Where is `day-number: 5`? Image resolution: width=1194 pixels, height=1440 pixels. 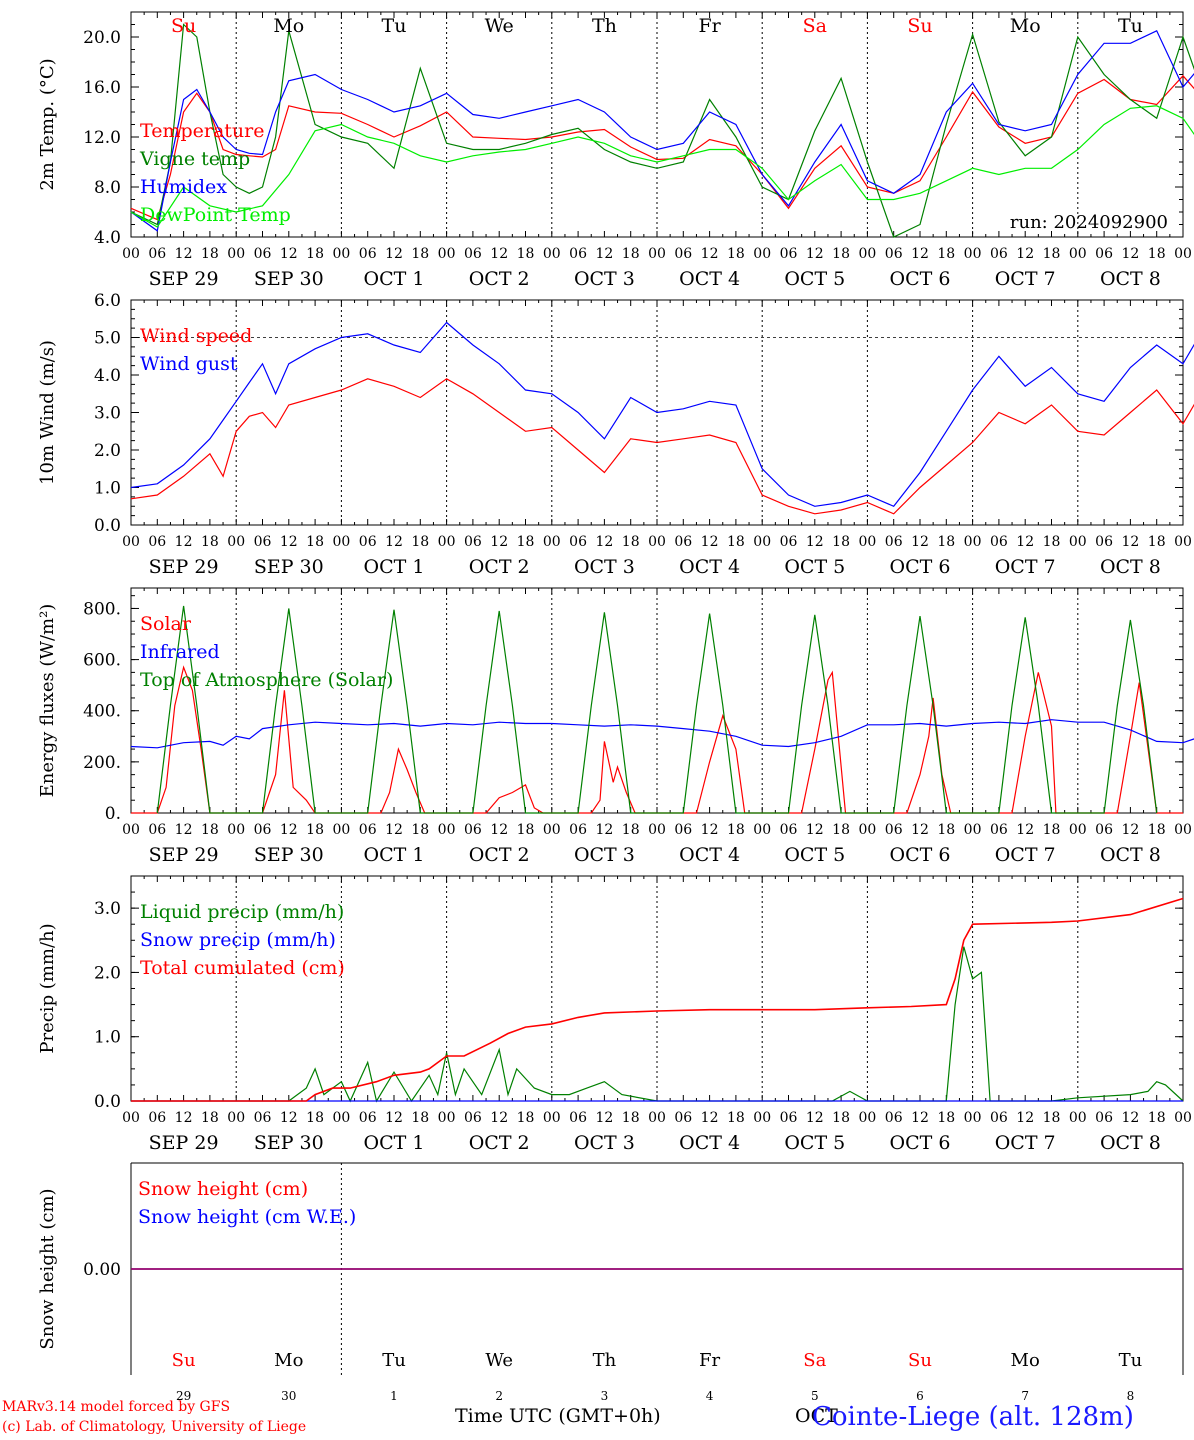 day-number: 5 is located at coordinates (815, 1396).